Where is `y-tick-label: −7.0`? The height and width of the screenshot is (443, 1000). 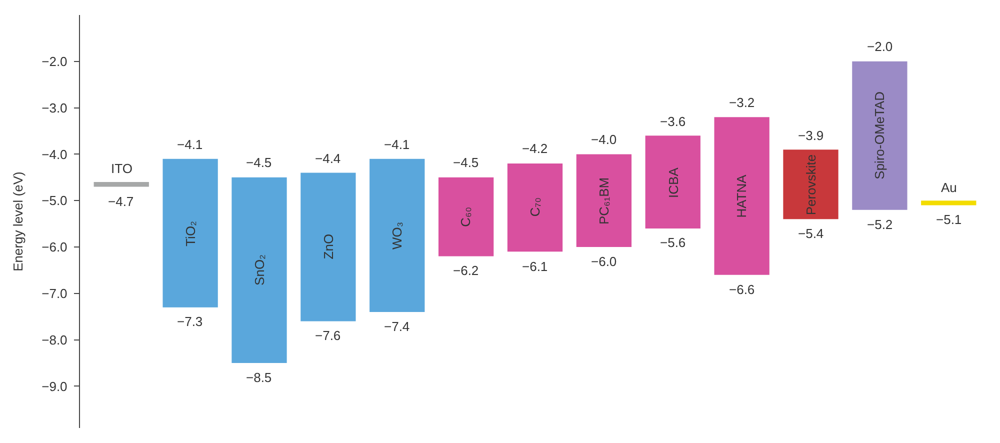
y-tick-label: −7.0 is located at coordinates (55, 293).